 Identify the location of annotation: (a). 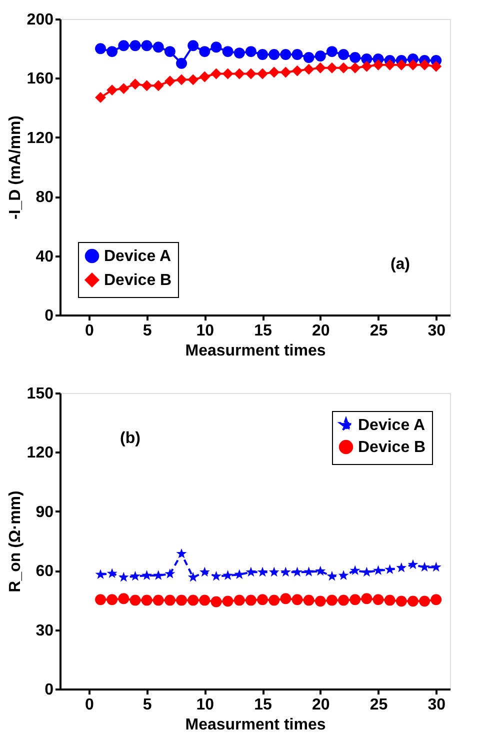
(400, 264).